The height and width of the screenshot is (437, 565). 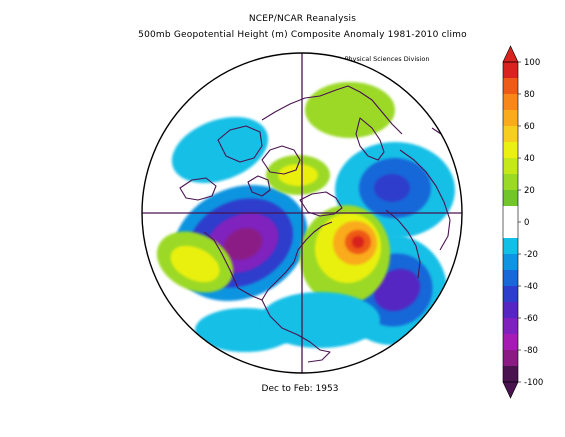 I want to click on period-caption: Dec to Feb: 1953, so click(x=300, y=389).